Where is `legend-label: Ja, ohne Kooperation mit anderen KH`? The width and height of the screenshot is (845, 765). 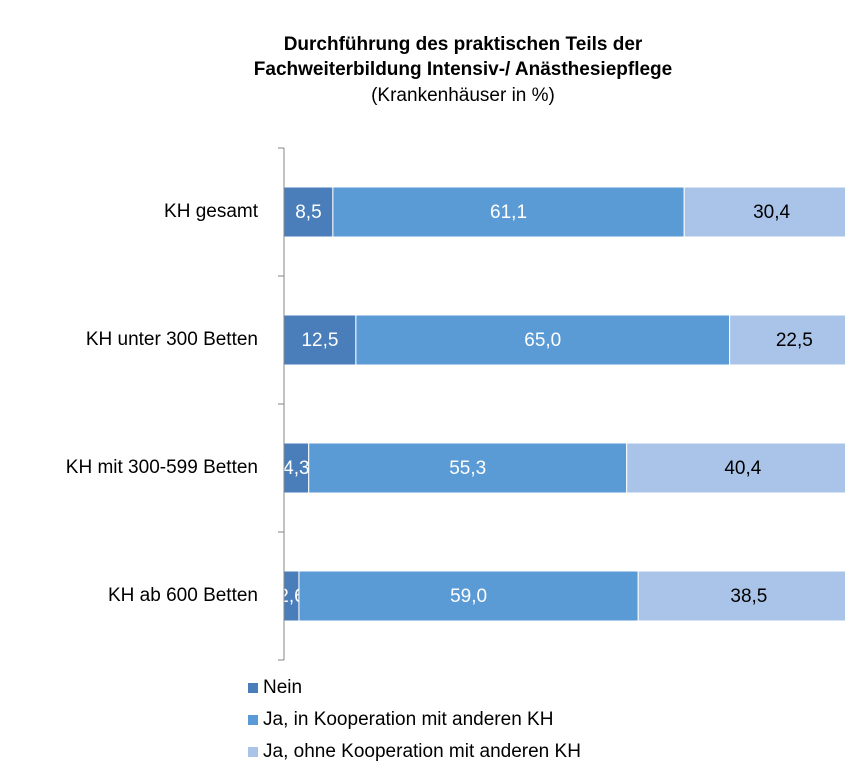 legend-label: Ja, ohne Kooperation mit anderen KH is located at coordinates (422, 751).